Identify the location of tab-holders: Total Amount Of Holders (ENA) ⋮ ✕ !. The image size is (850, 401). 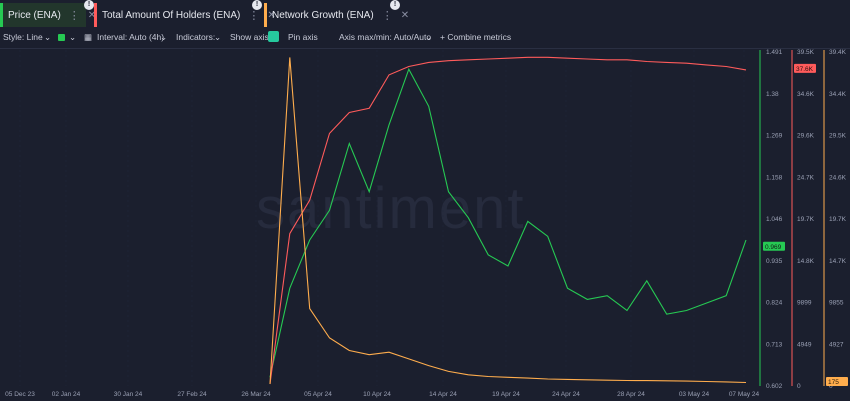
(185, 13).